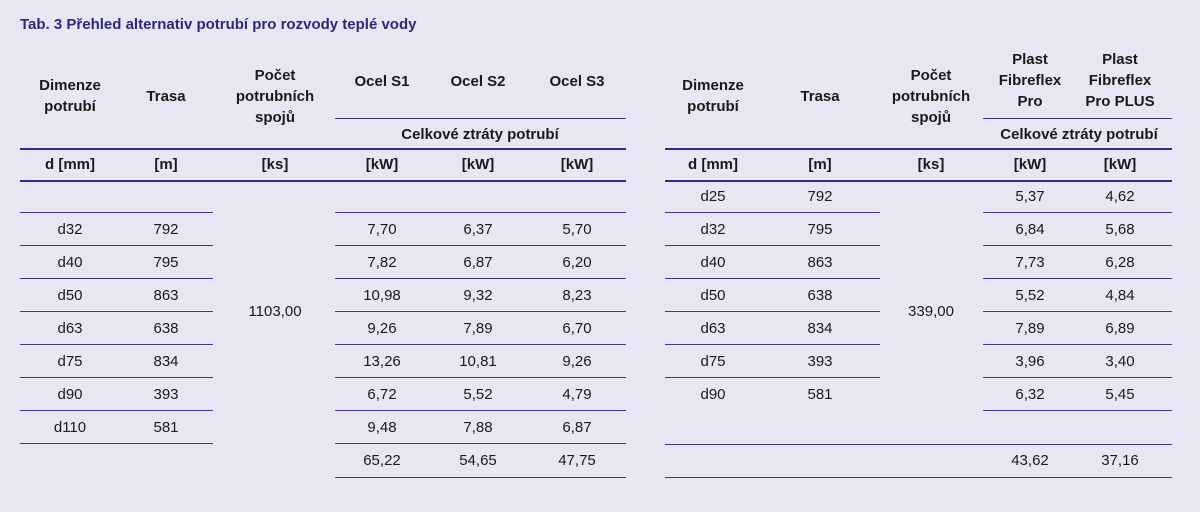  What do you see at coordinates (577, 460) in the screenshot?
I see `left-total-s3: 47,75` at bounding box center [577, 460].